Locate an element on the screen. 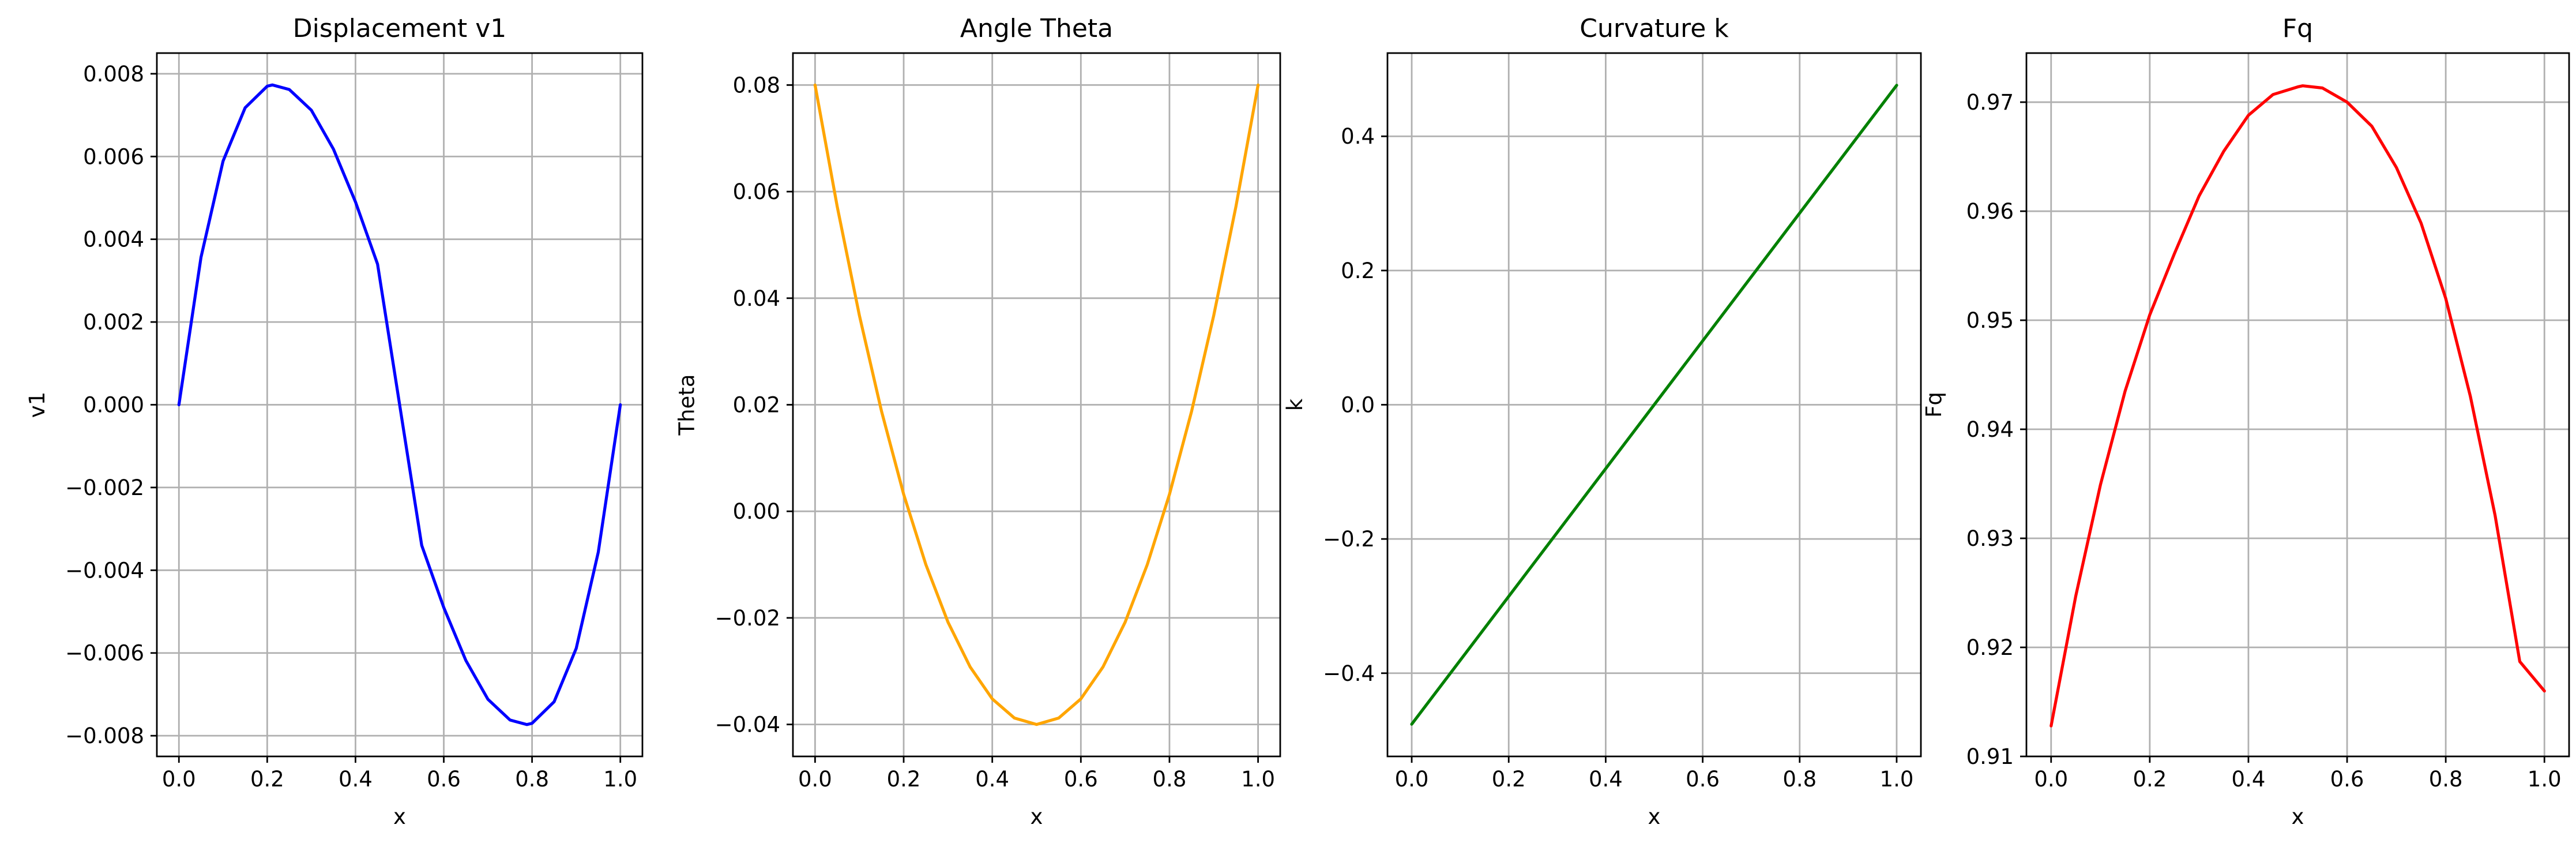 The width and height of the screenshot is (2576, 847). y-tick-label-0: −0.008 is located at coordinates (104, 736).